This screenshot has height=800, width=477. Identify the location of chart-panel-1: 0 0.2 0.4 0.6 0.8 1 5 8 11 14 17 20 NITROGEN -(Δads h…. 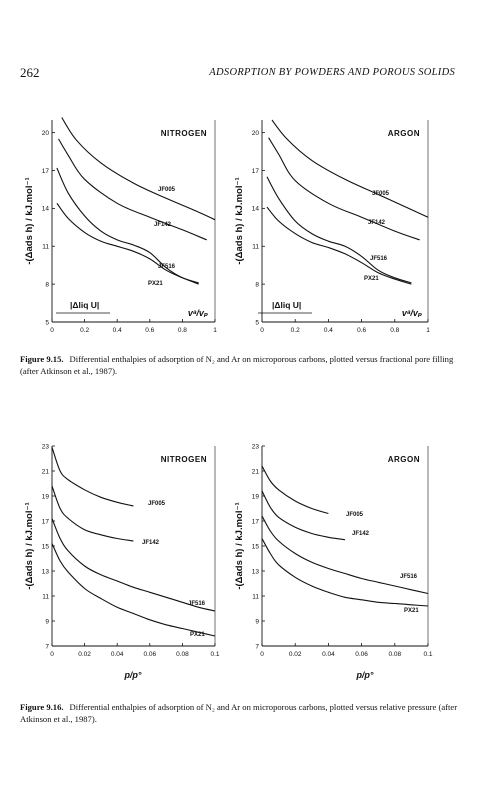
(120, 225).